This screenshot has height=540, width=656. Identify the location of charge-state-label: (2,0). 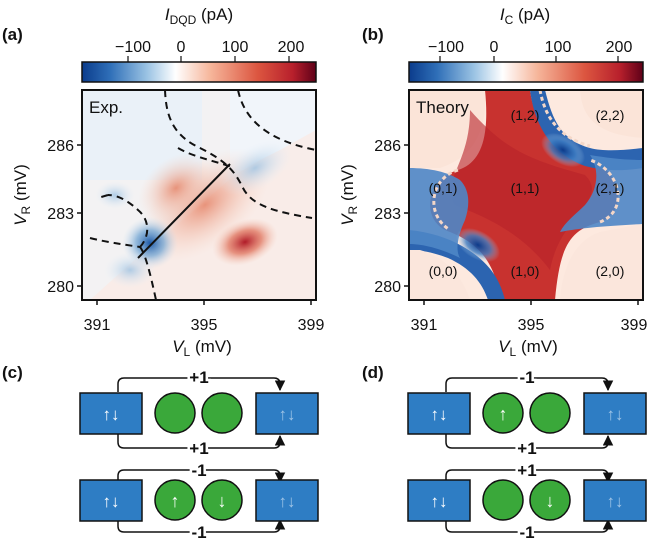
(610, 271).